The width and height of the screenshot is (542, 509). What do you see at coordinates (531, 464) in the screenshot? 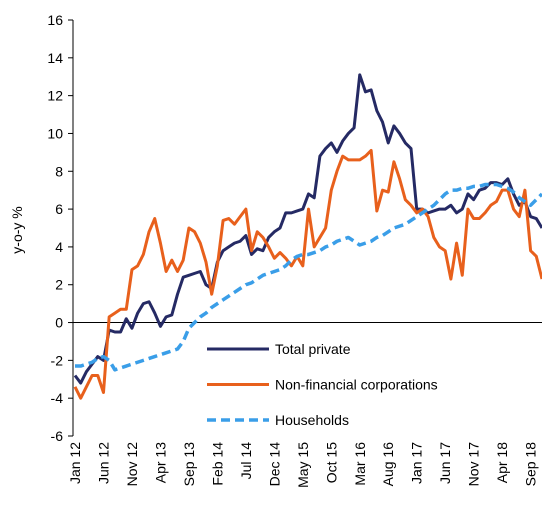
I see `x-tick-label: Sep 18` at bounding box center [531, 464].